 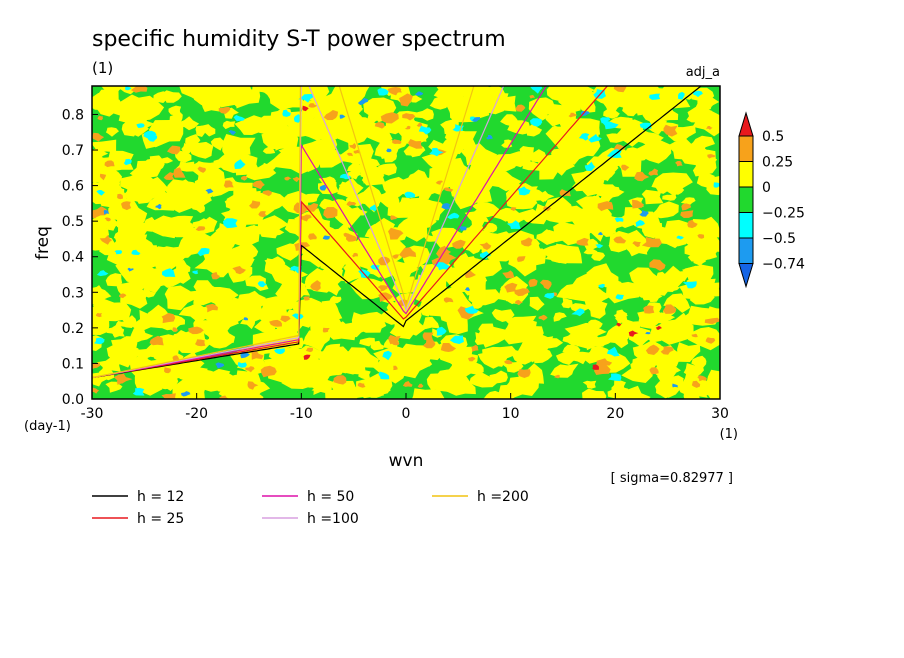 What do you see at coordinates (779, 239) in the screenshot?
I see `colorbar-label: −0.5` at bounding box center [779, 239].